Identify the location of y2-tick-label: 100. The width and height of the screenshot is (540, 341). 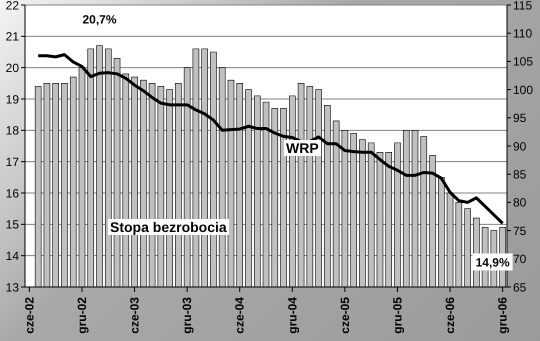
(523, 89).